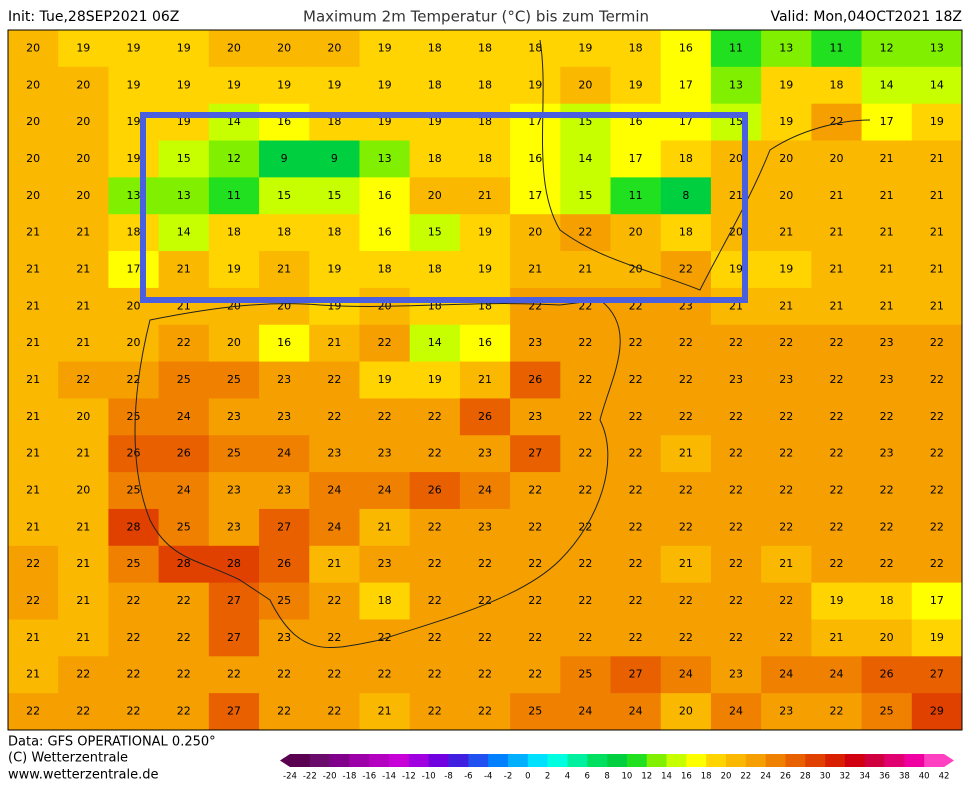 This screenshot has width=977, height=797. I want to click on colorbar-label: -8, so click(448, 777).